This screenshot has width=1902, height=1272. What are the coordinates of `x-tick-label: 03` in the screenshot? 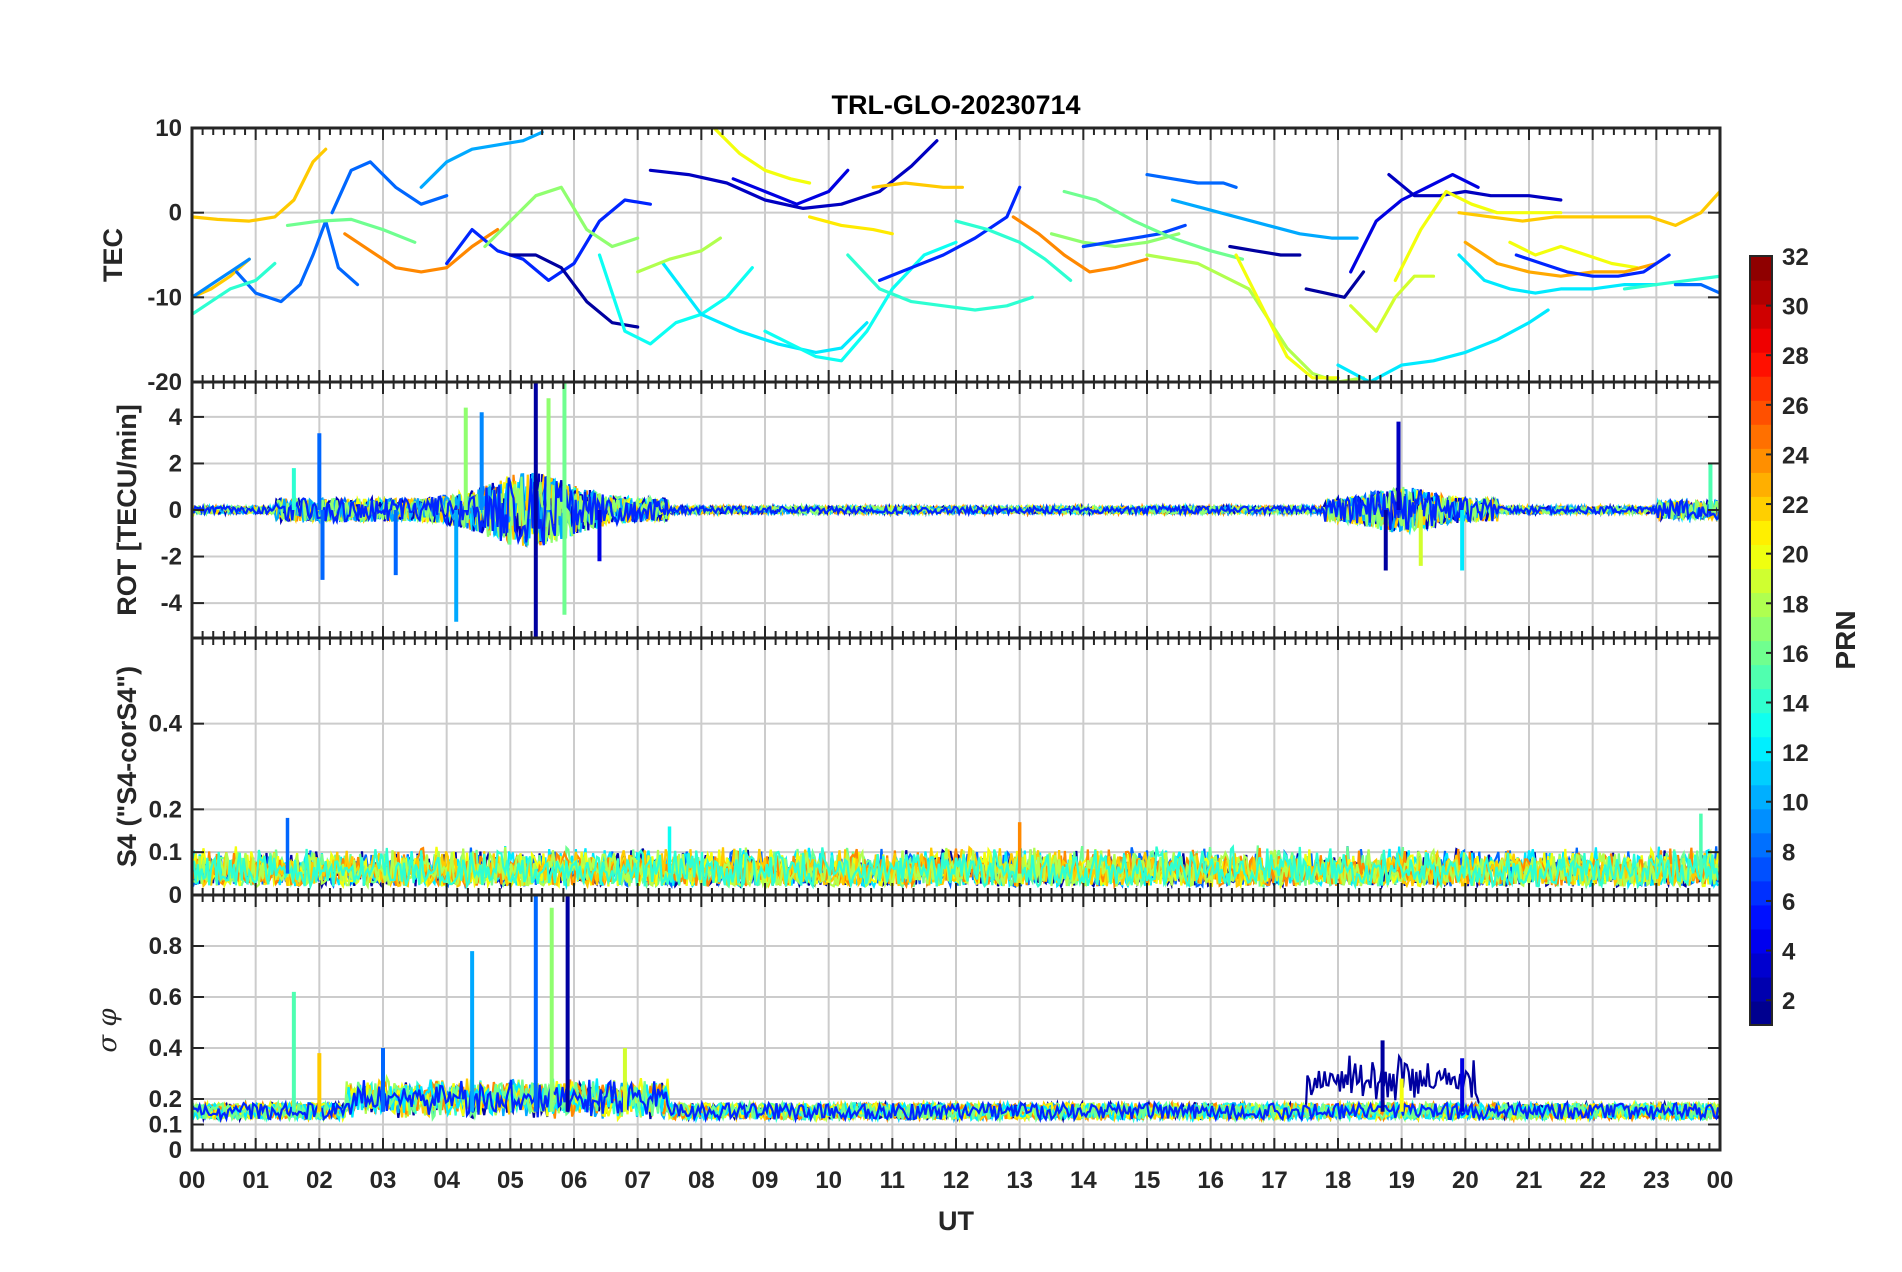 It's located at (383, 1180).